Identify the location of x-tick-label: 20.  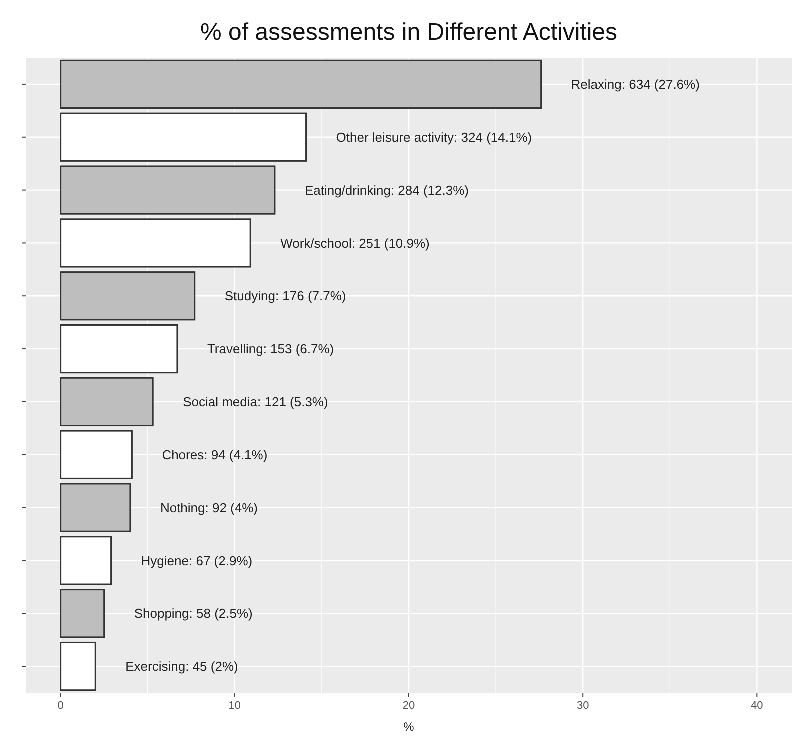
(409, 706).